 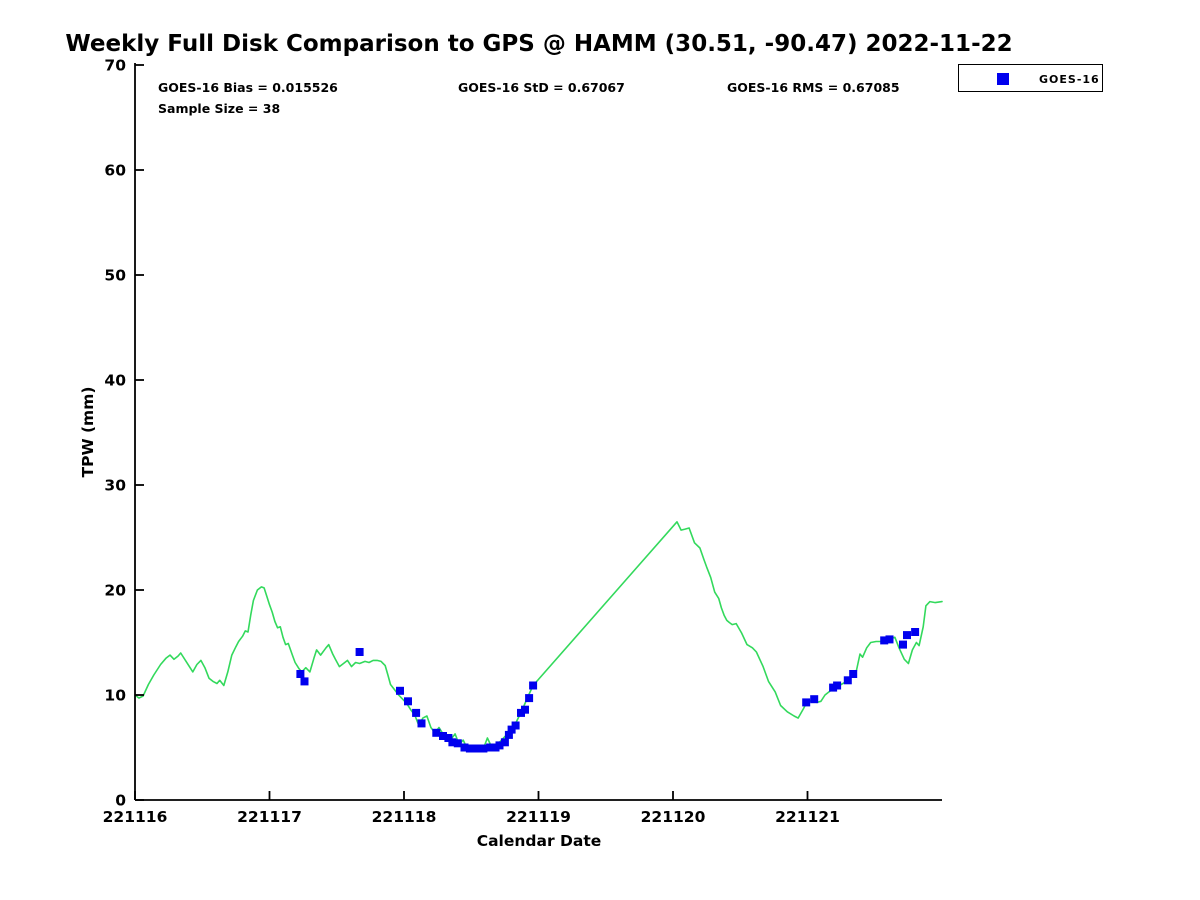 What do you see at coordinates (404, 817) in the screenshot?
I see `x-tick-label-221118: 221118` at bounding box center [404, 817].